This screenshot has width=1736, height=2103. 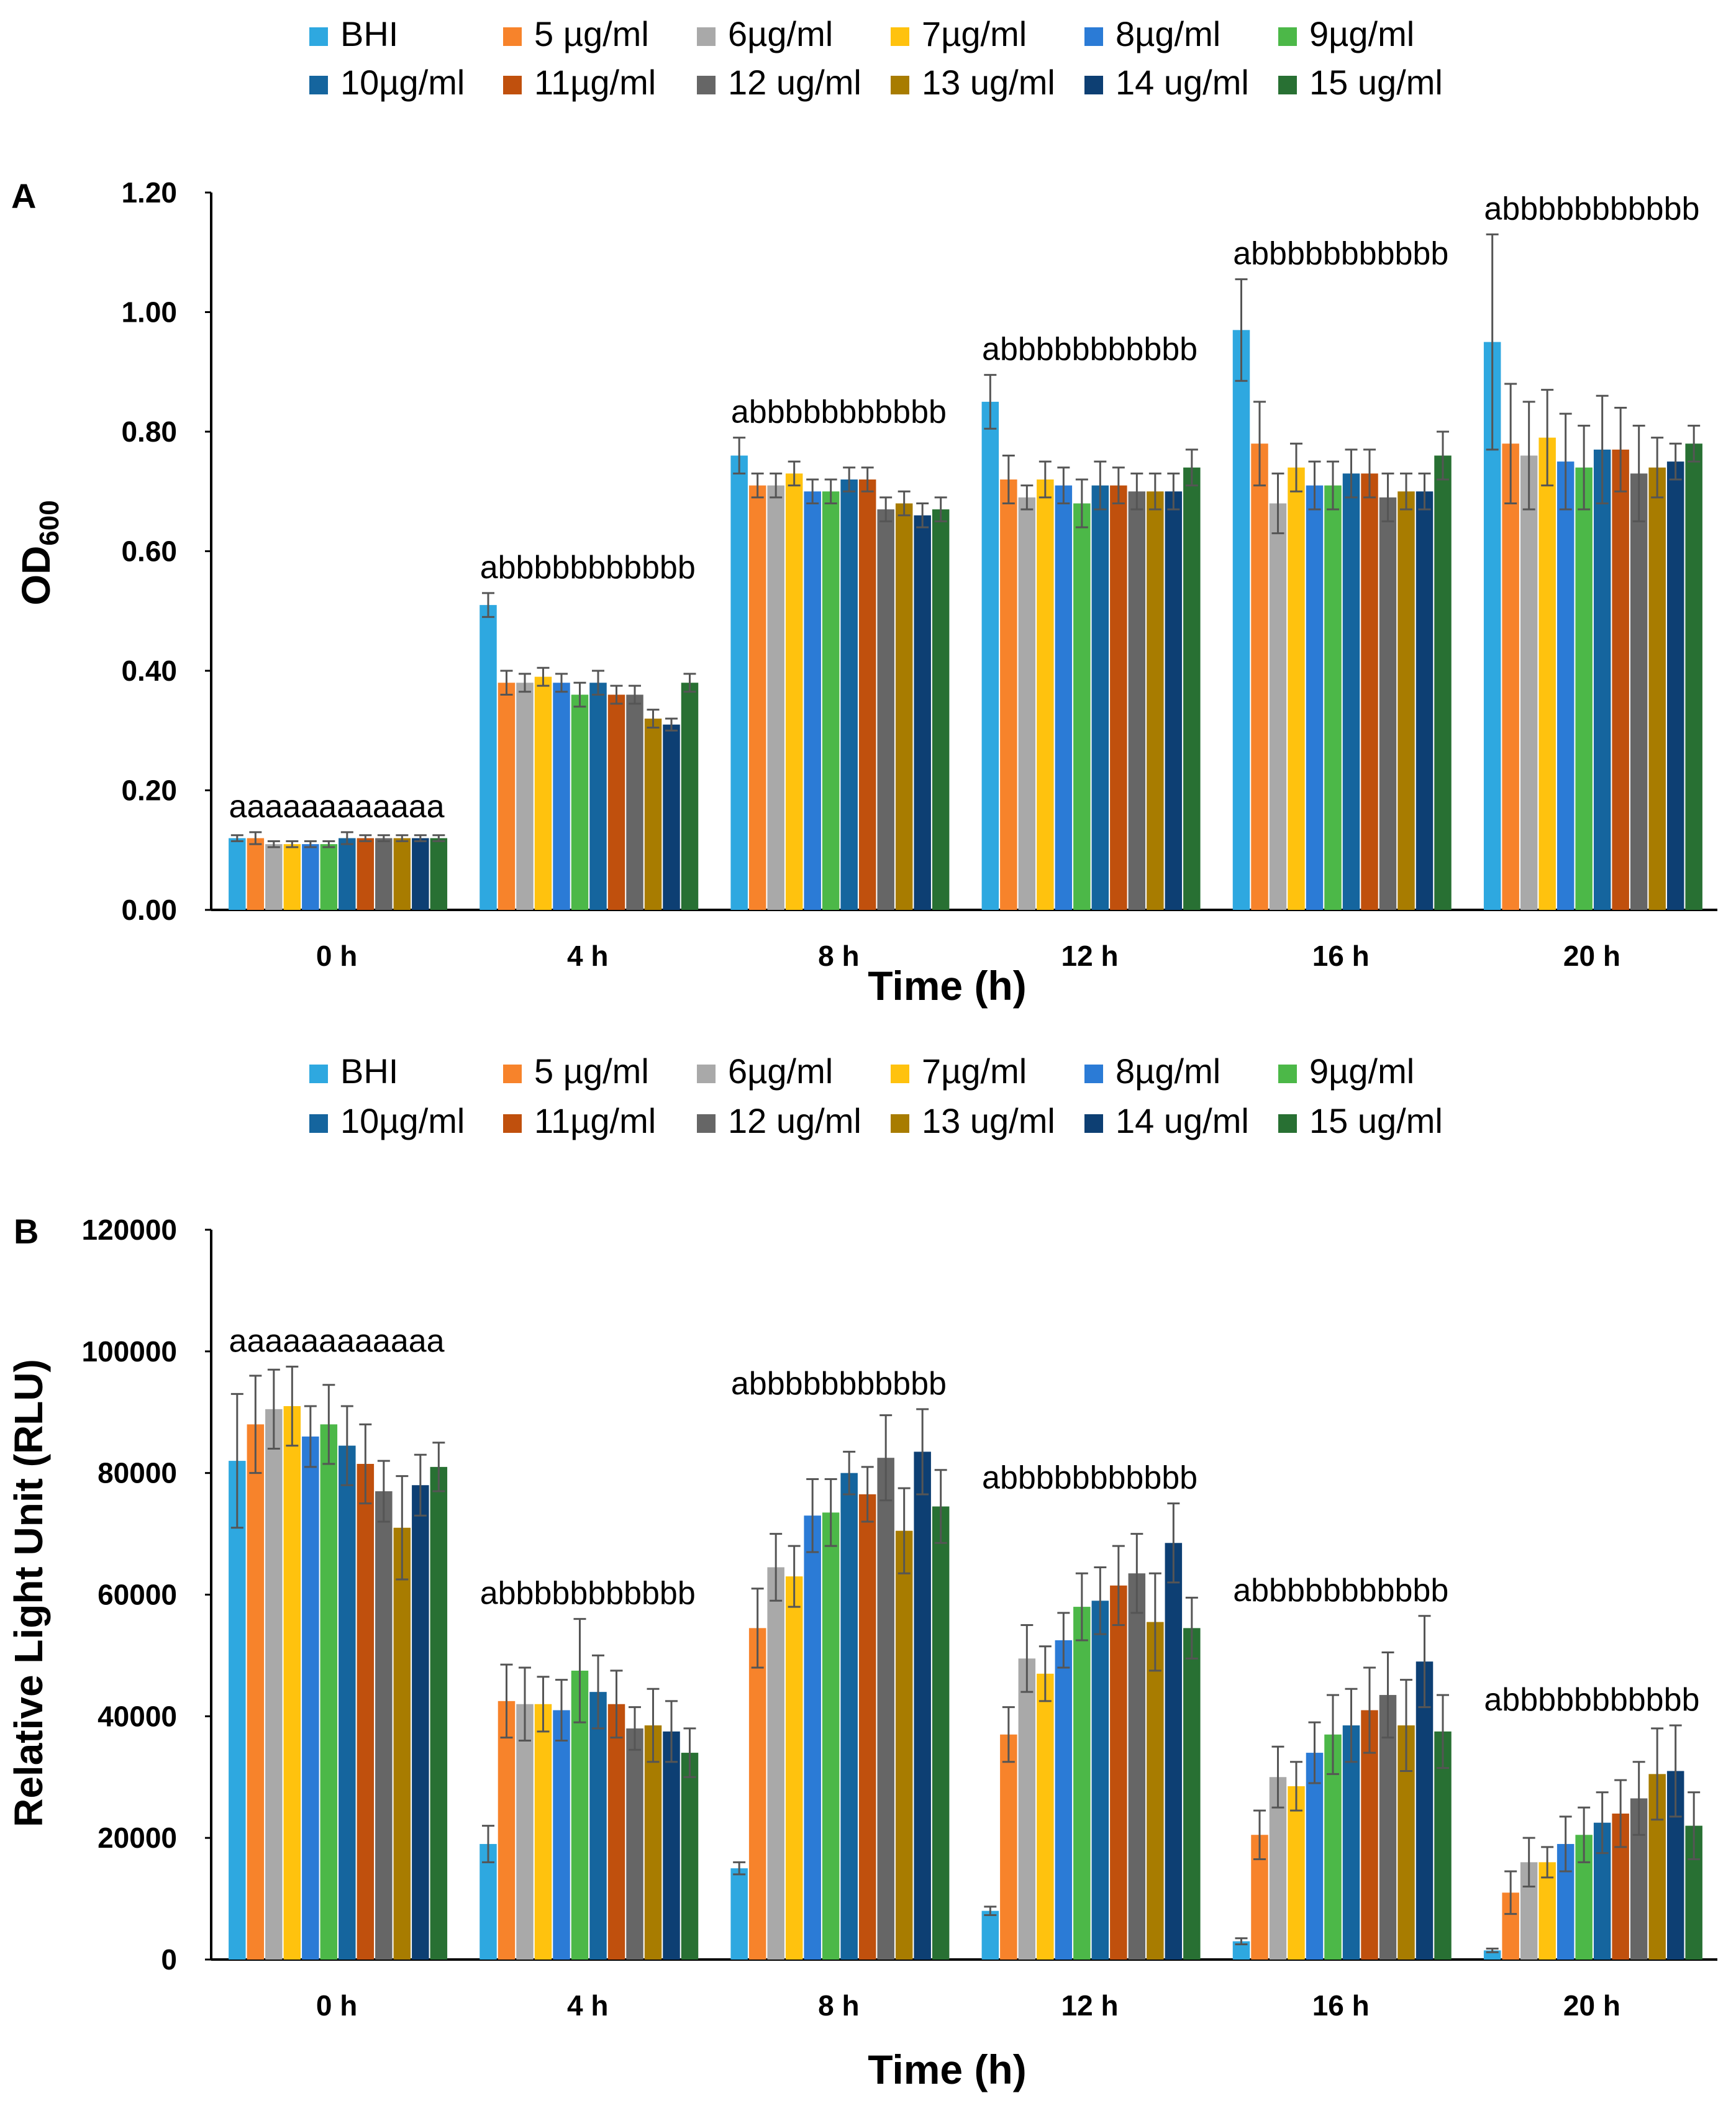 What do you see at coordinates (369, 1071) in the screenshot?
I see `legend-label: BHI` at bounding box center [369, 1071].